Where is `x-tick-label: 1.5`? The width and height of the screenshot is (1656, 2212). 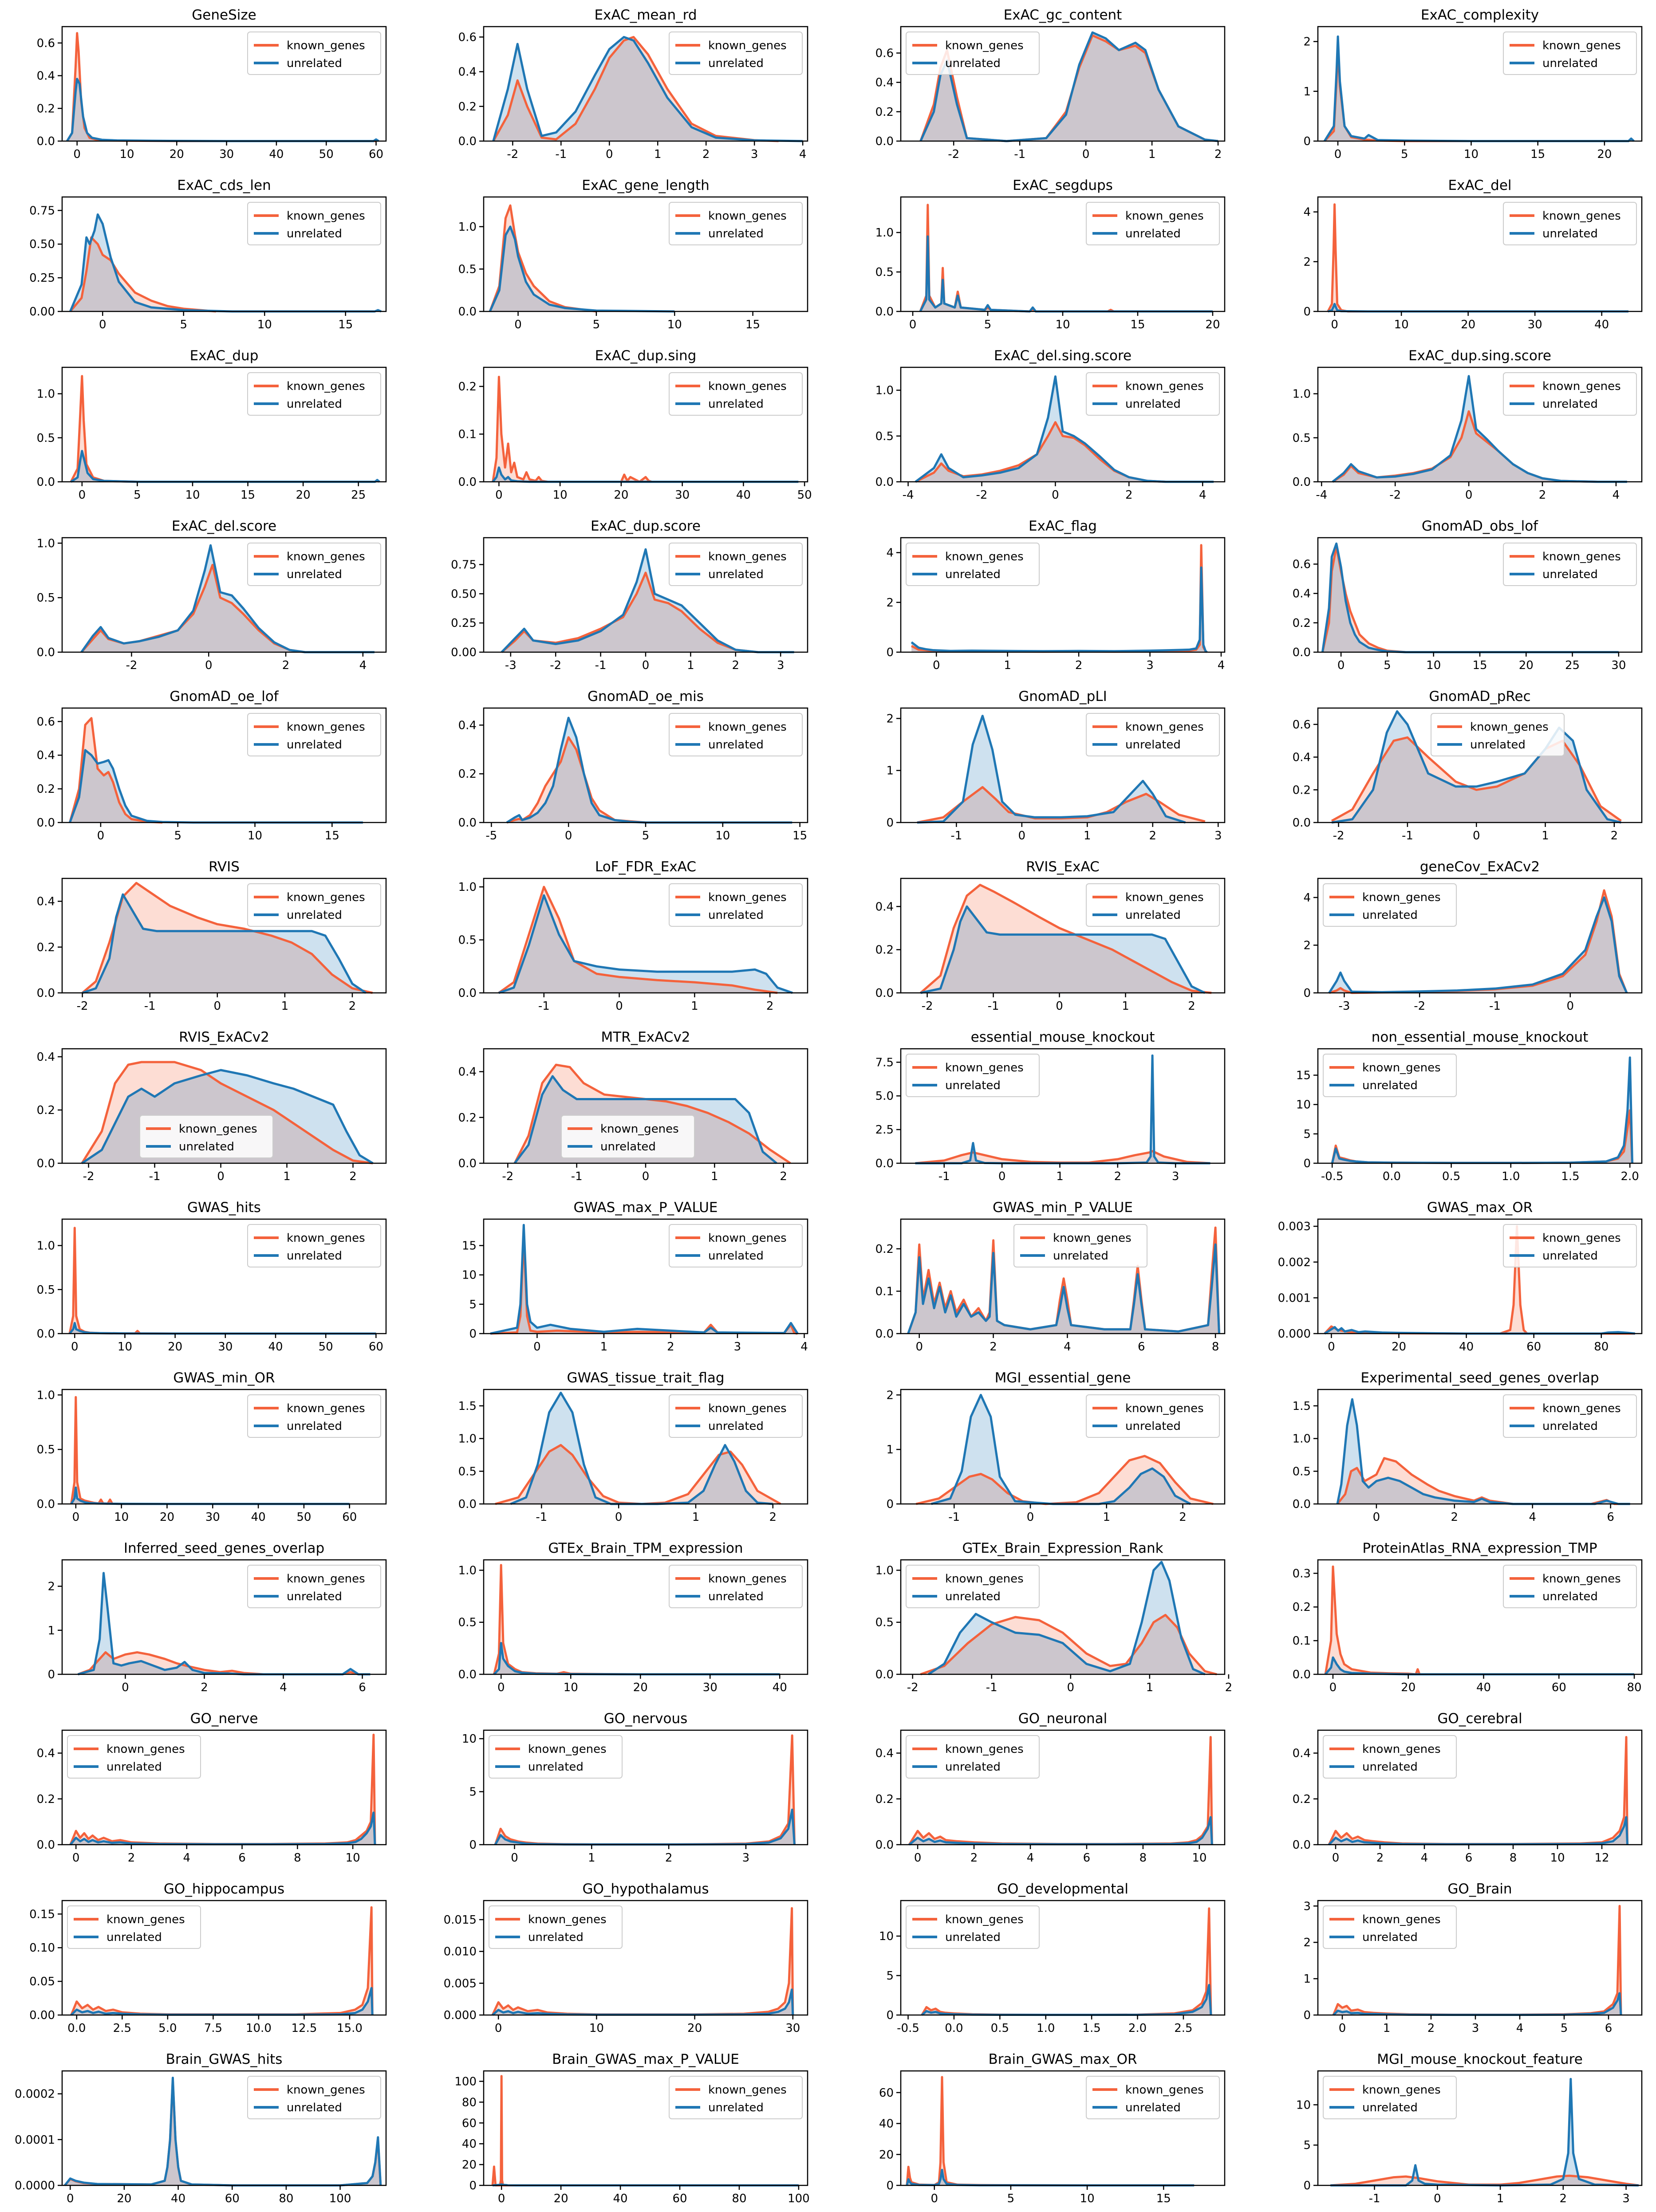 x-tick-label: 1.5 is located at coordinates (1091, 2029).